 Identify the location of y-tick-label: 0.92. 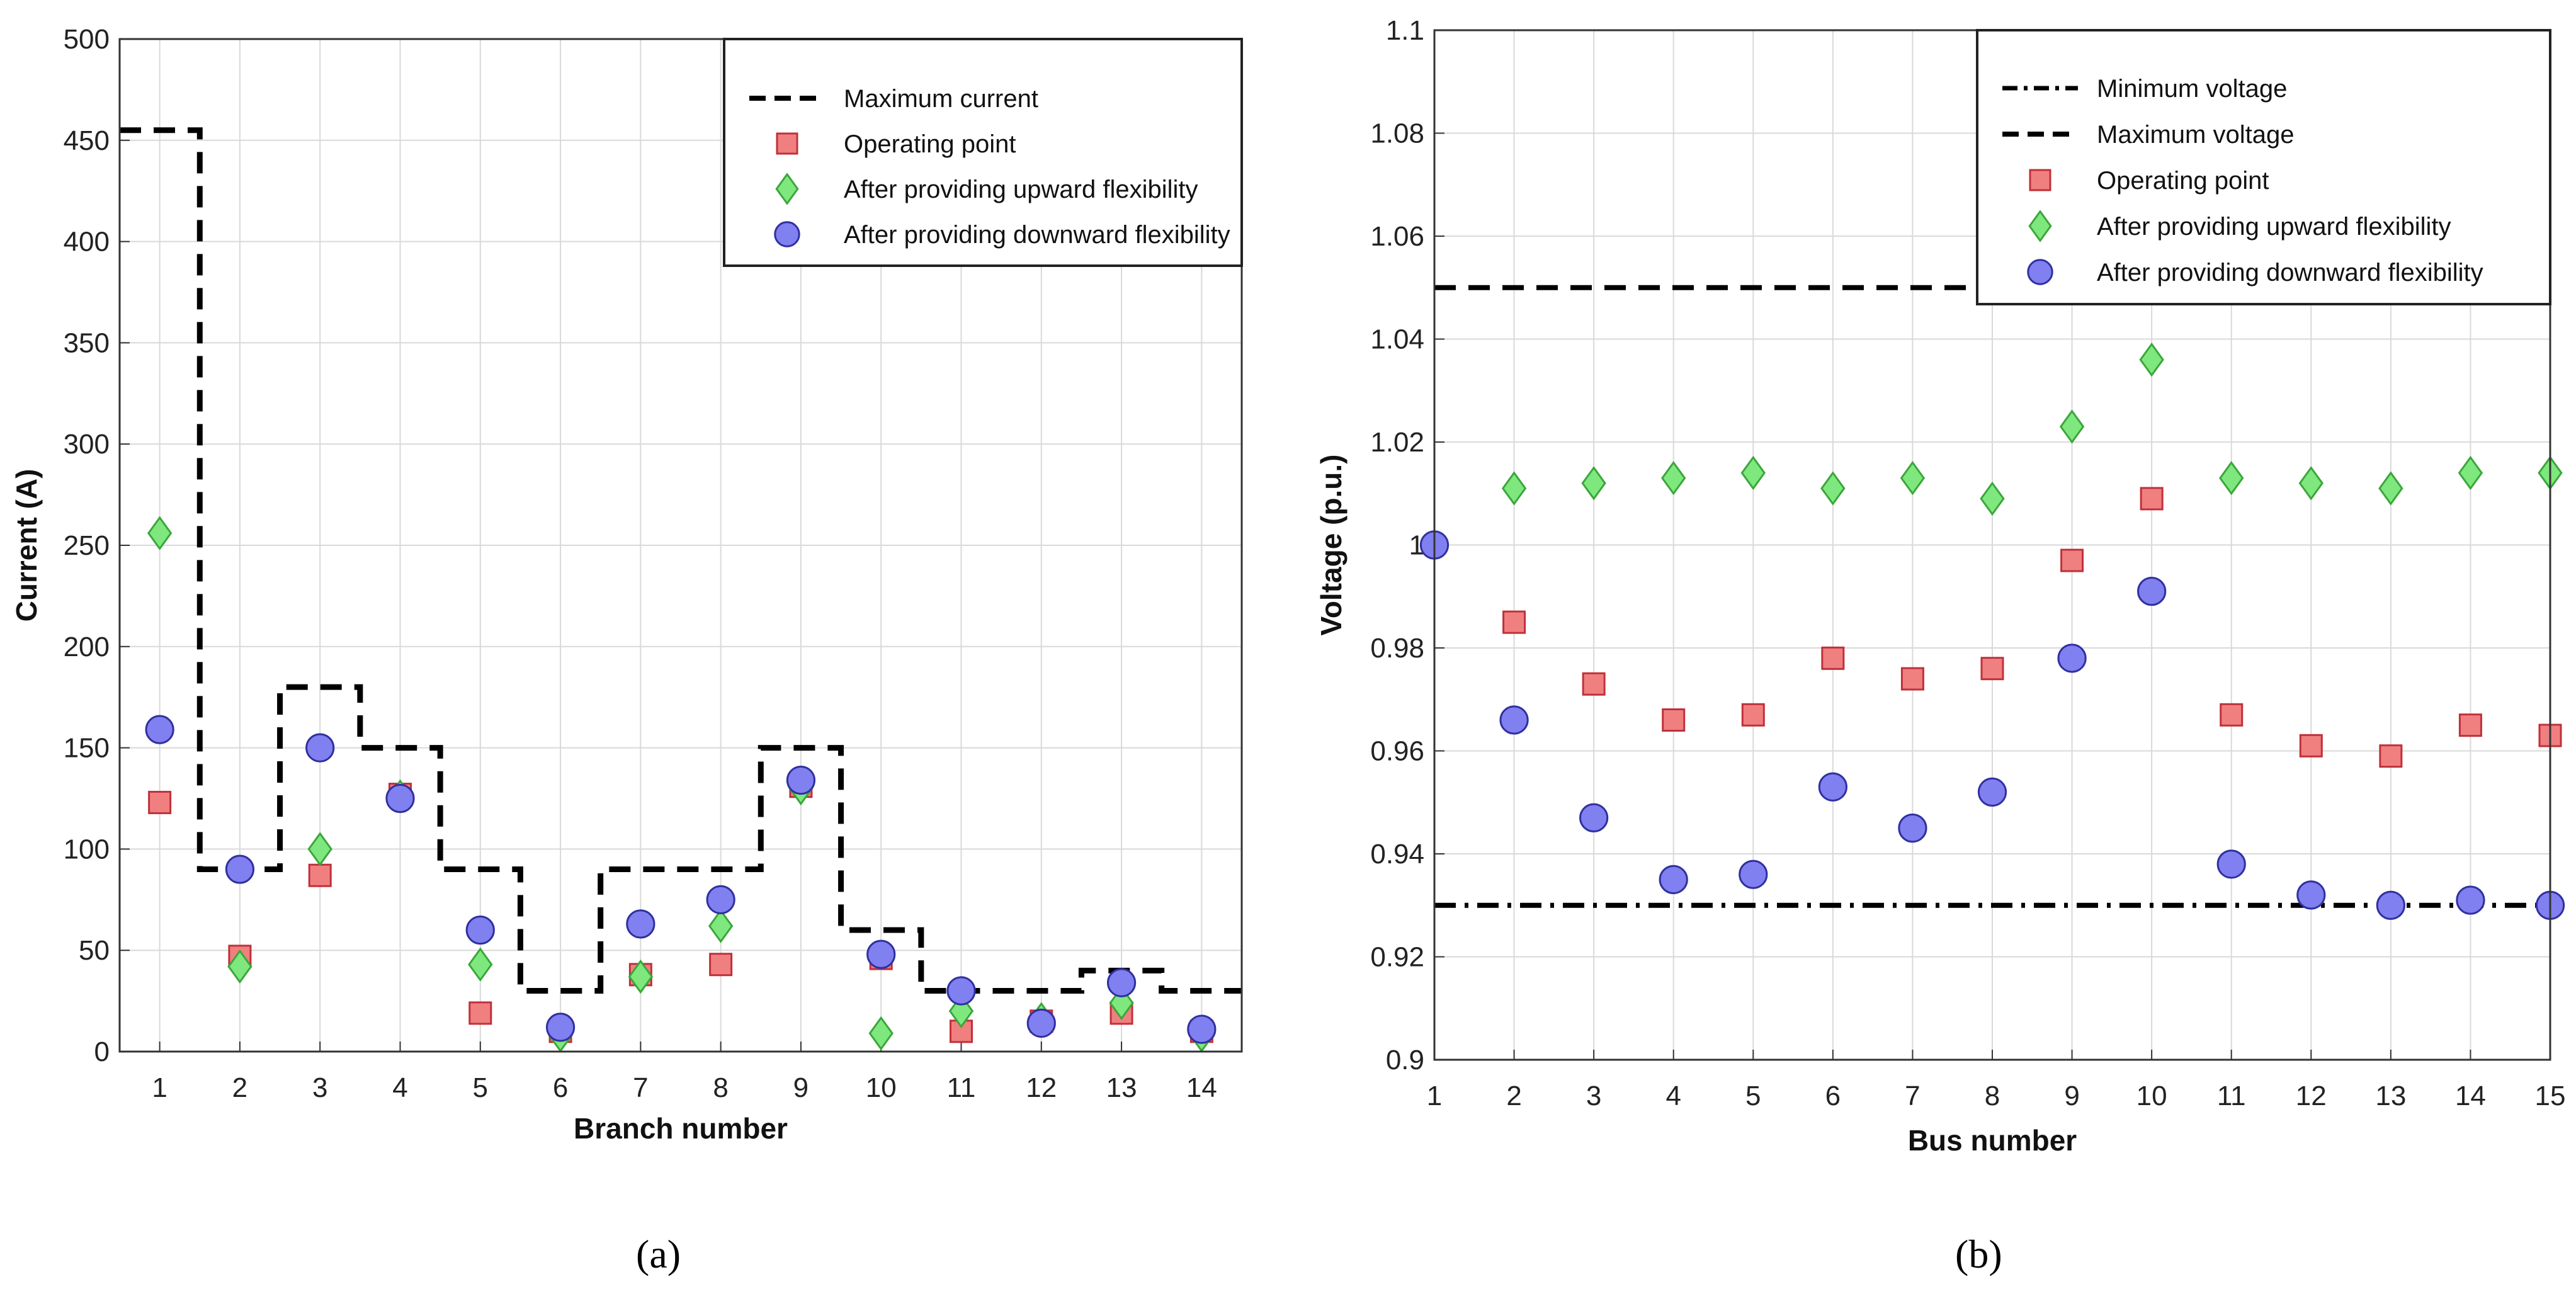
(1397, 958).